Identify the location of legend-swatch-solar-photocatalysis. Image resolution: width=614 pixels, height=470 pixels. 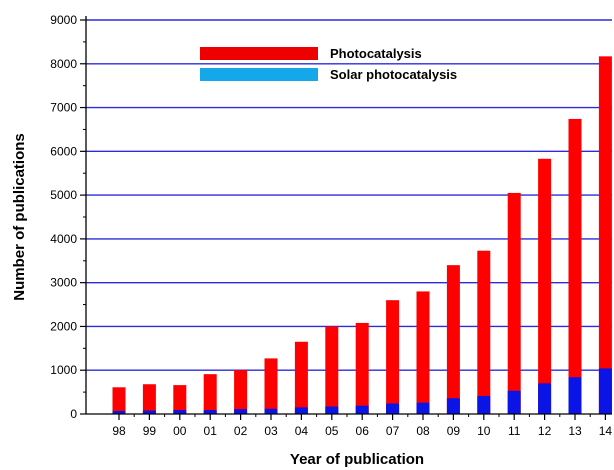
(259, 74).